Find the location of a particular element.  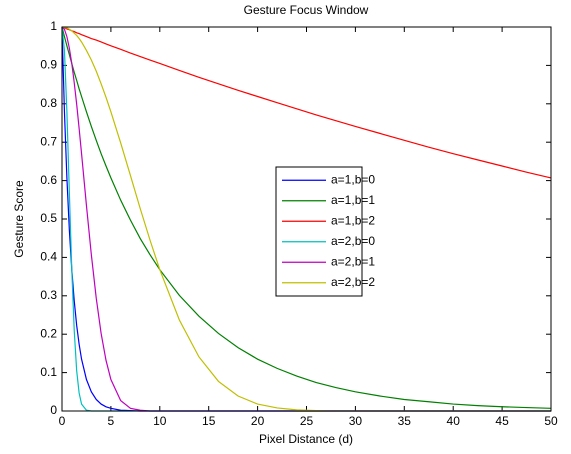

y-tick-label: 0.4 is located at coordinates (48, 257).